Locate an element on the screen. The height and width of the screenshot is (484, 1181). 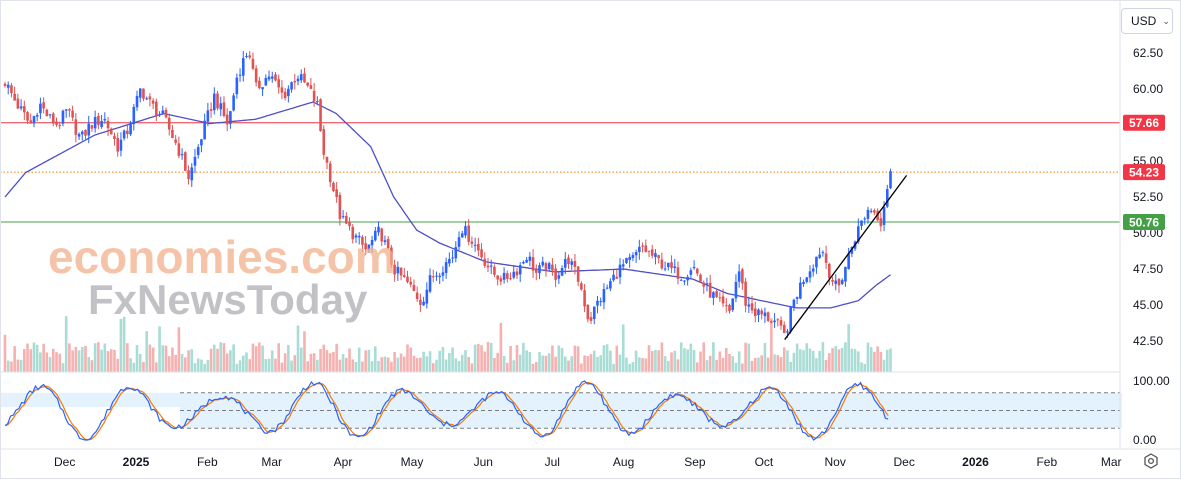
currency-selector: USD ⌄ is located at coordinates (1147, 21).